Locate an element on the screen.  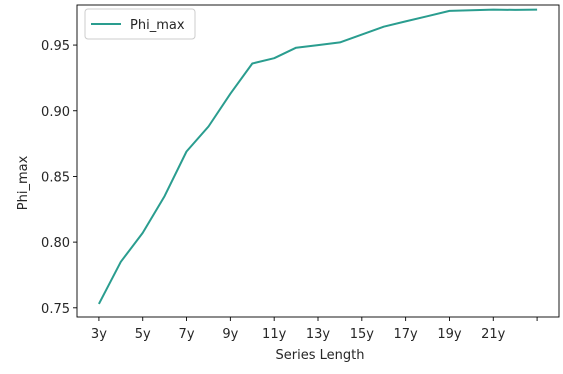
x-tick-label: 7y is located at coordinates (187, 334).